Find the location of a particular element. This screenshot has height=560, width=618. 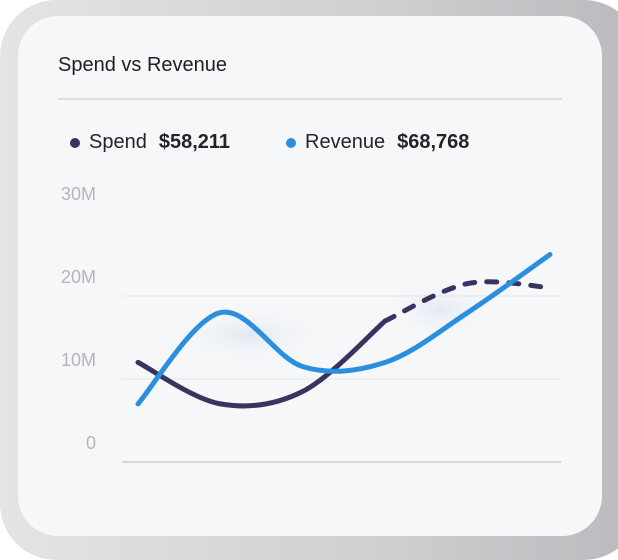

title-divider is located at coordinates (310, 99).